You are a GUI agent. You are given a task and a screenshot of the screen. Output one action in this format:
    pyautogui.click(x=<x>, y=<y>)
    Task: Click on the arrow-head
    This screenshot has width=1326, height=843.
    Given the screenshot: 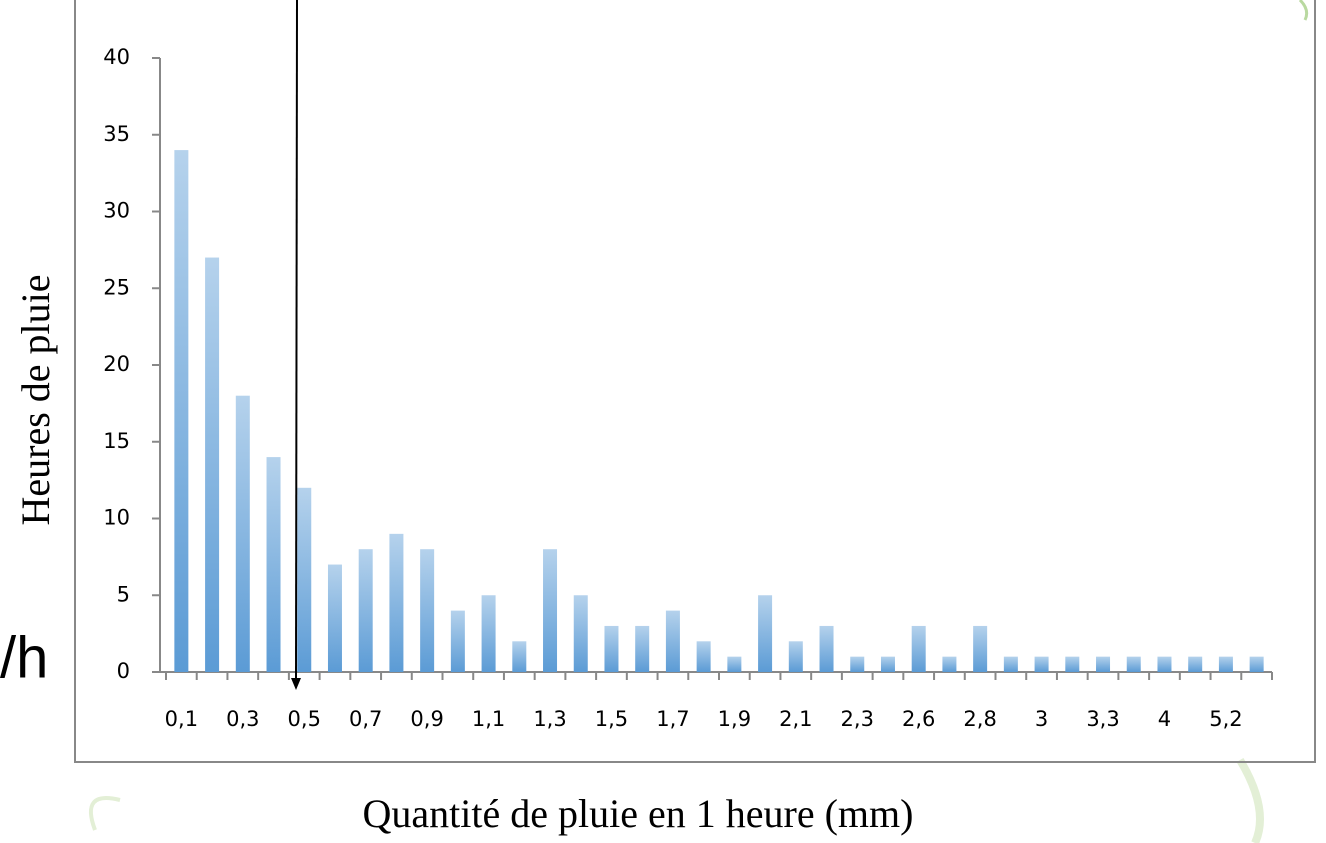 What is the action you would take?
    pyautogui.click(x=296, y=684)
    